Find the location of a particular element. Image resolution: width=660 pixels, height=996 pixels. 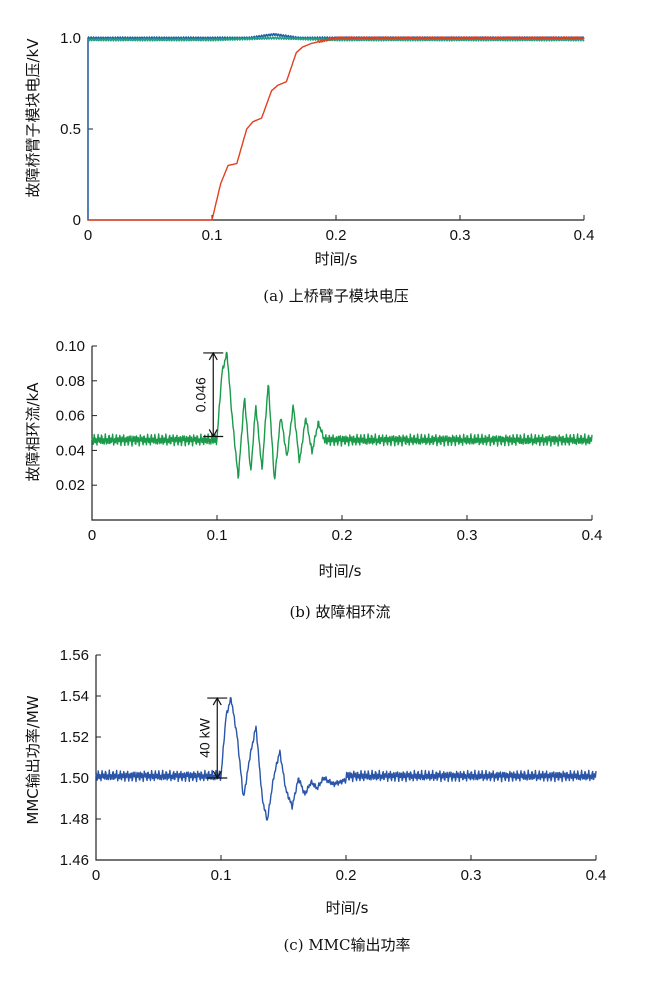

y-tick-label: 1.0 is located at coordinates (70, 38).